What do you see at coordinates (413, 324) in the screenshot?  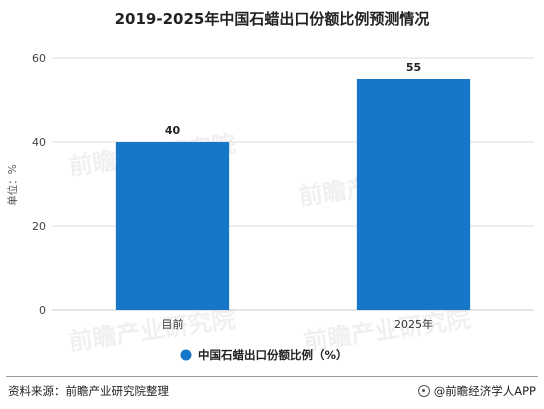 I see `x-tick-label: 2025年` at bounding box center [413, 324].